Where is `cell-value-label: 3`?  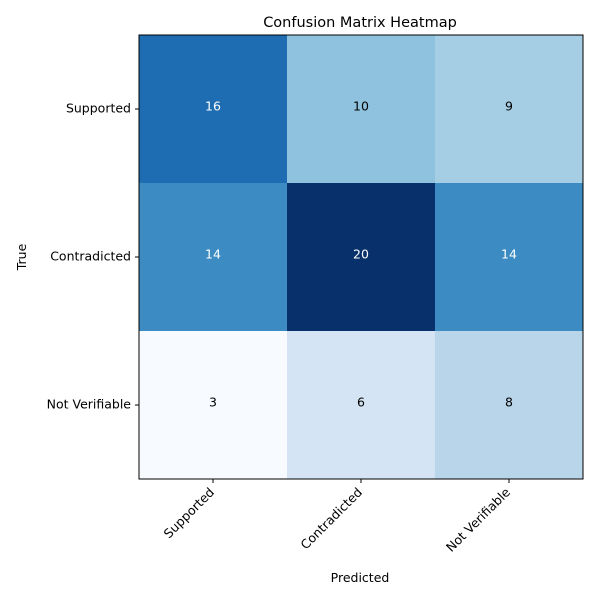 cell-value-label: 3 is located at coordinates (213, 402).